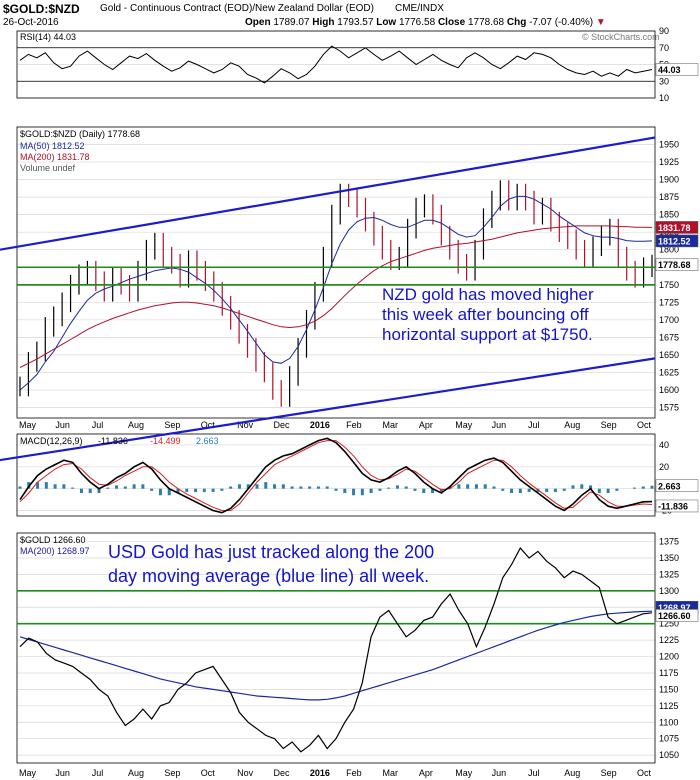 This screenshot has width=700, height=780. What do you see at coordinates (673, 506) in the screenshot?
I see `macd-value-tag: -11.836` at bounding box center [673, 506].